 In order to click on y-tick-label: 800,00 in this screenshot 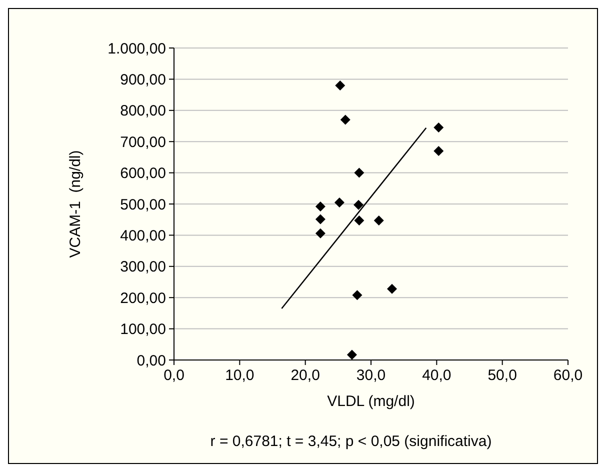, I will do `click(143, 111)`.